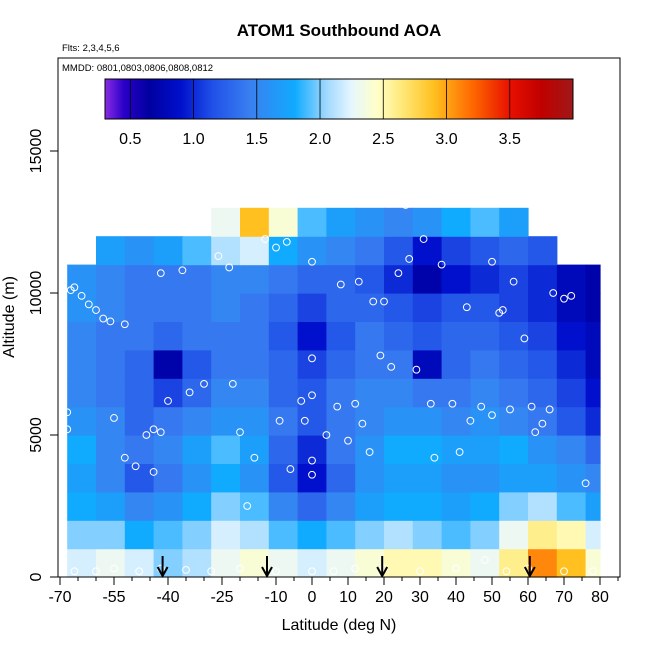  What do you see at coordinates (257, 139) in the screenshot?
I see `colorbar-tick-label: 1.5` at bounding box center [257, 139].